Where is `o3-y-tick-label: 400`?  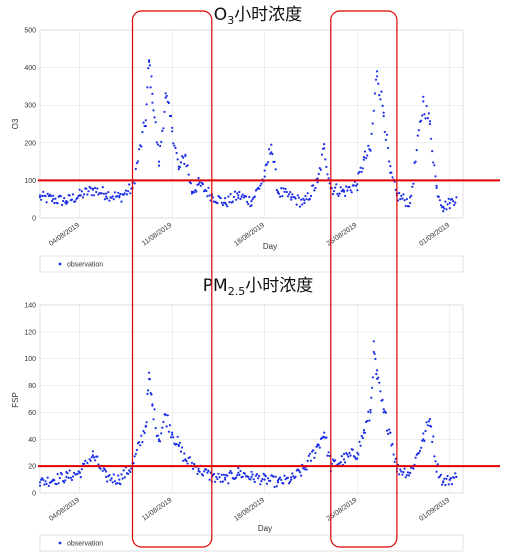
o3-y-tick-label: 400 is located at coordinates (30, 68).